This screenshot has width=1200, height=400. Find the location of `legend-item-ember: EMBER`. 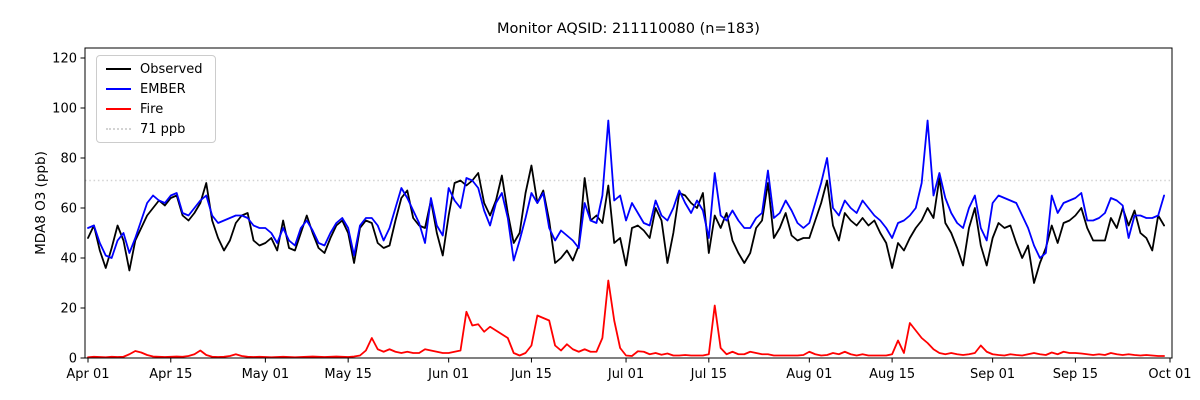

legend-item-ember: EMBER is located at coordinates (154, 89).